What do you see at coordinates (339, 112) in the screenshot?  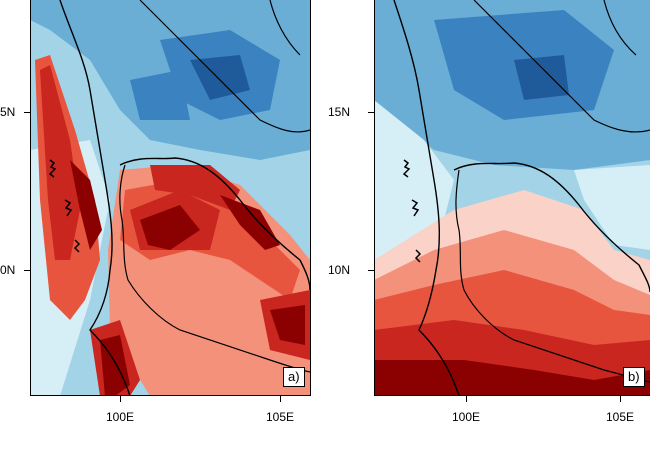 I see `y-label-b-15: 15N` at bounding box center [339, 112].